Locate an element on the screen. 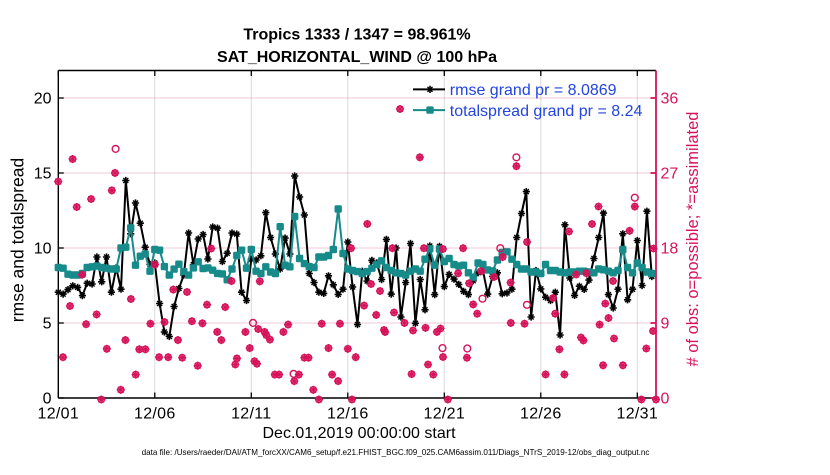  svg-text: 12/31 is located at coordinates (638, 414).